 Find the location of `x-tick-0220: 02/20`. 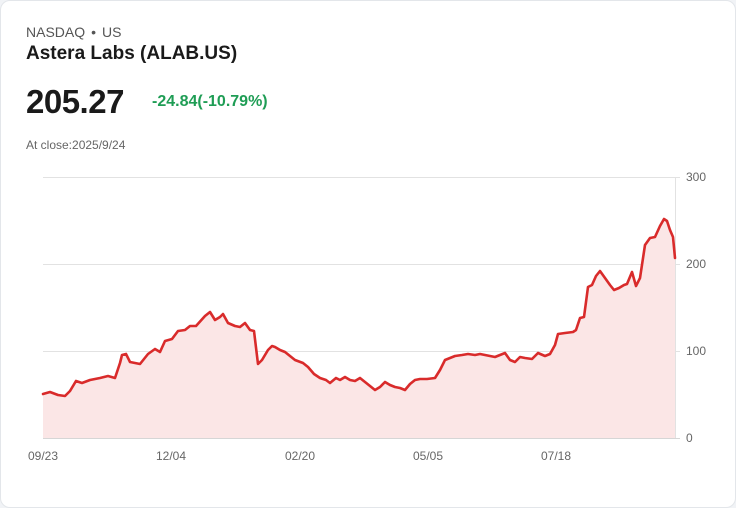

x-tick-0220: 02/20 is located at coordinates (300, 456).